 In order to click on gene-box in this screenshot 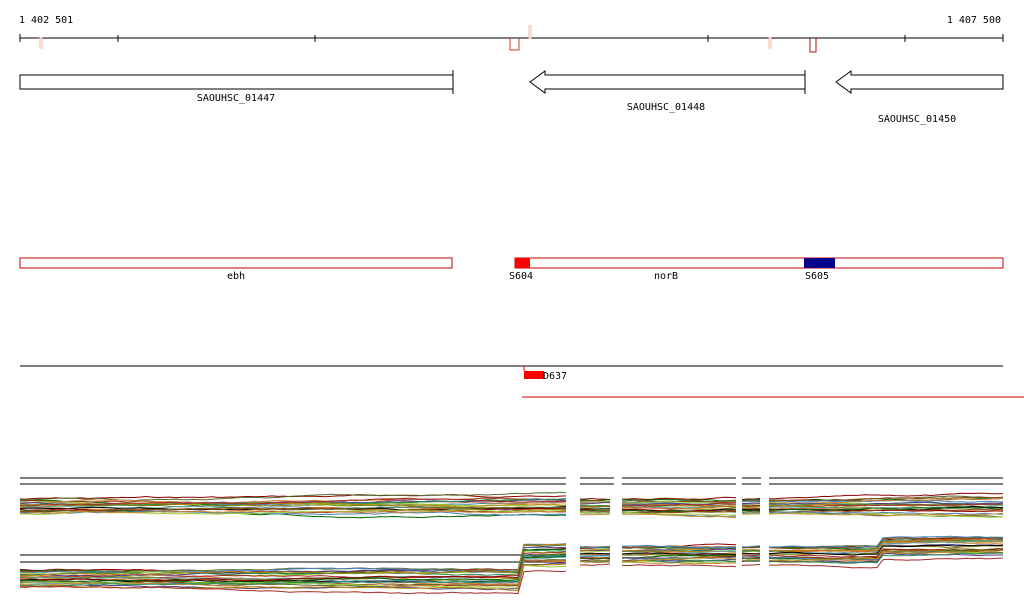, I will do `click(236, 82)`.